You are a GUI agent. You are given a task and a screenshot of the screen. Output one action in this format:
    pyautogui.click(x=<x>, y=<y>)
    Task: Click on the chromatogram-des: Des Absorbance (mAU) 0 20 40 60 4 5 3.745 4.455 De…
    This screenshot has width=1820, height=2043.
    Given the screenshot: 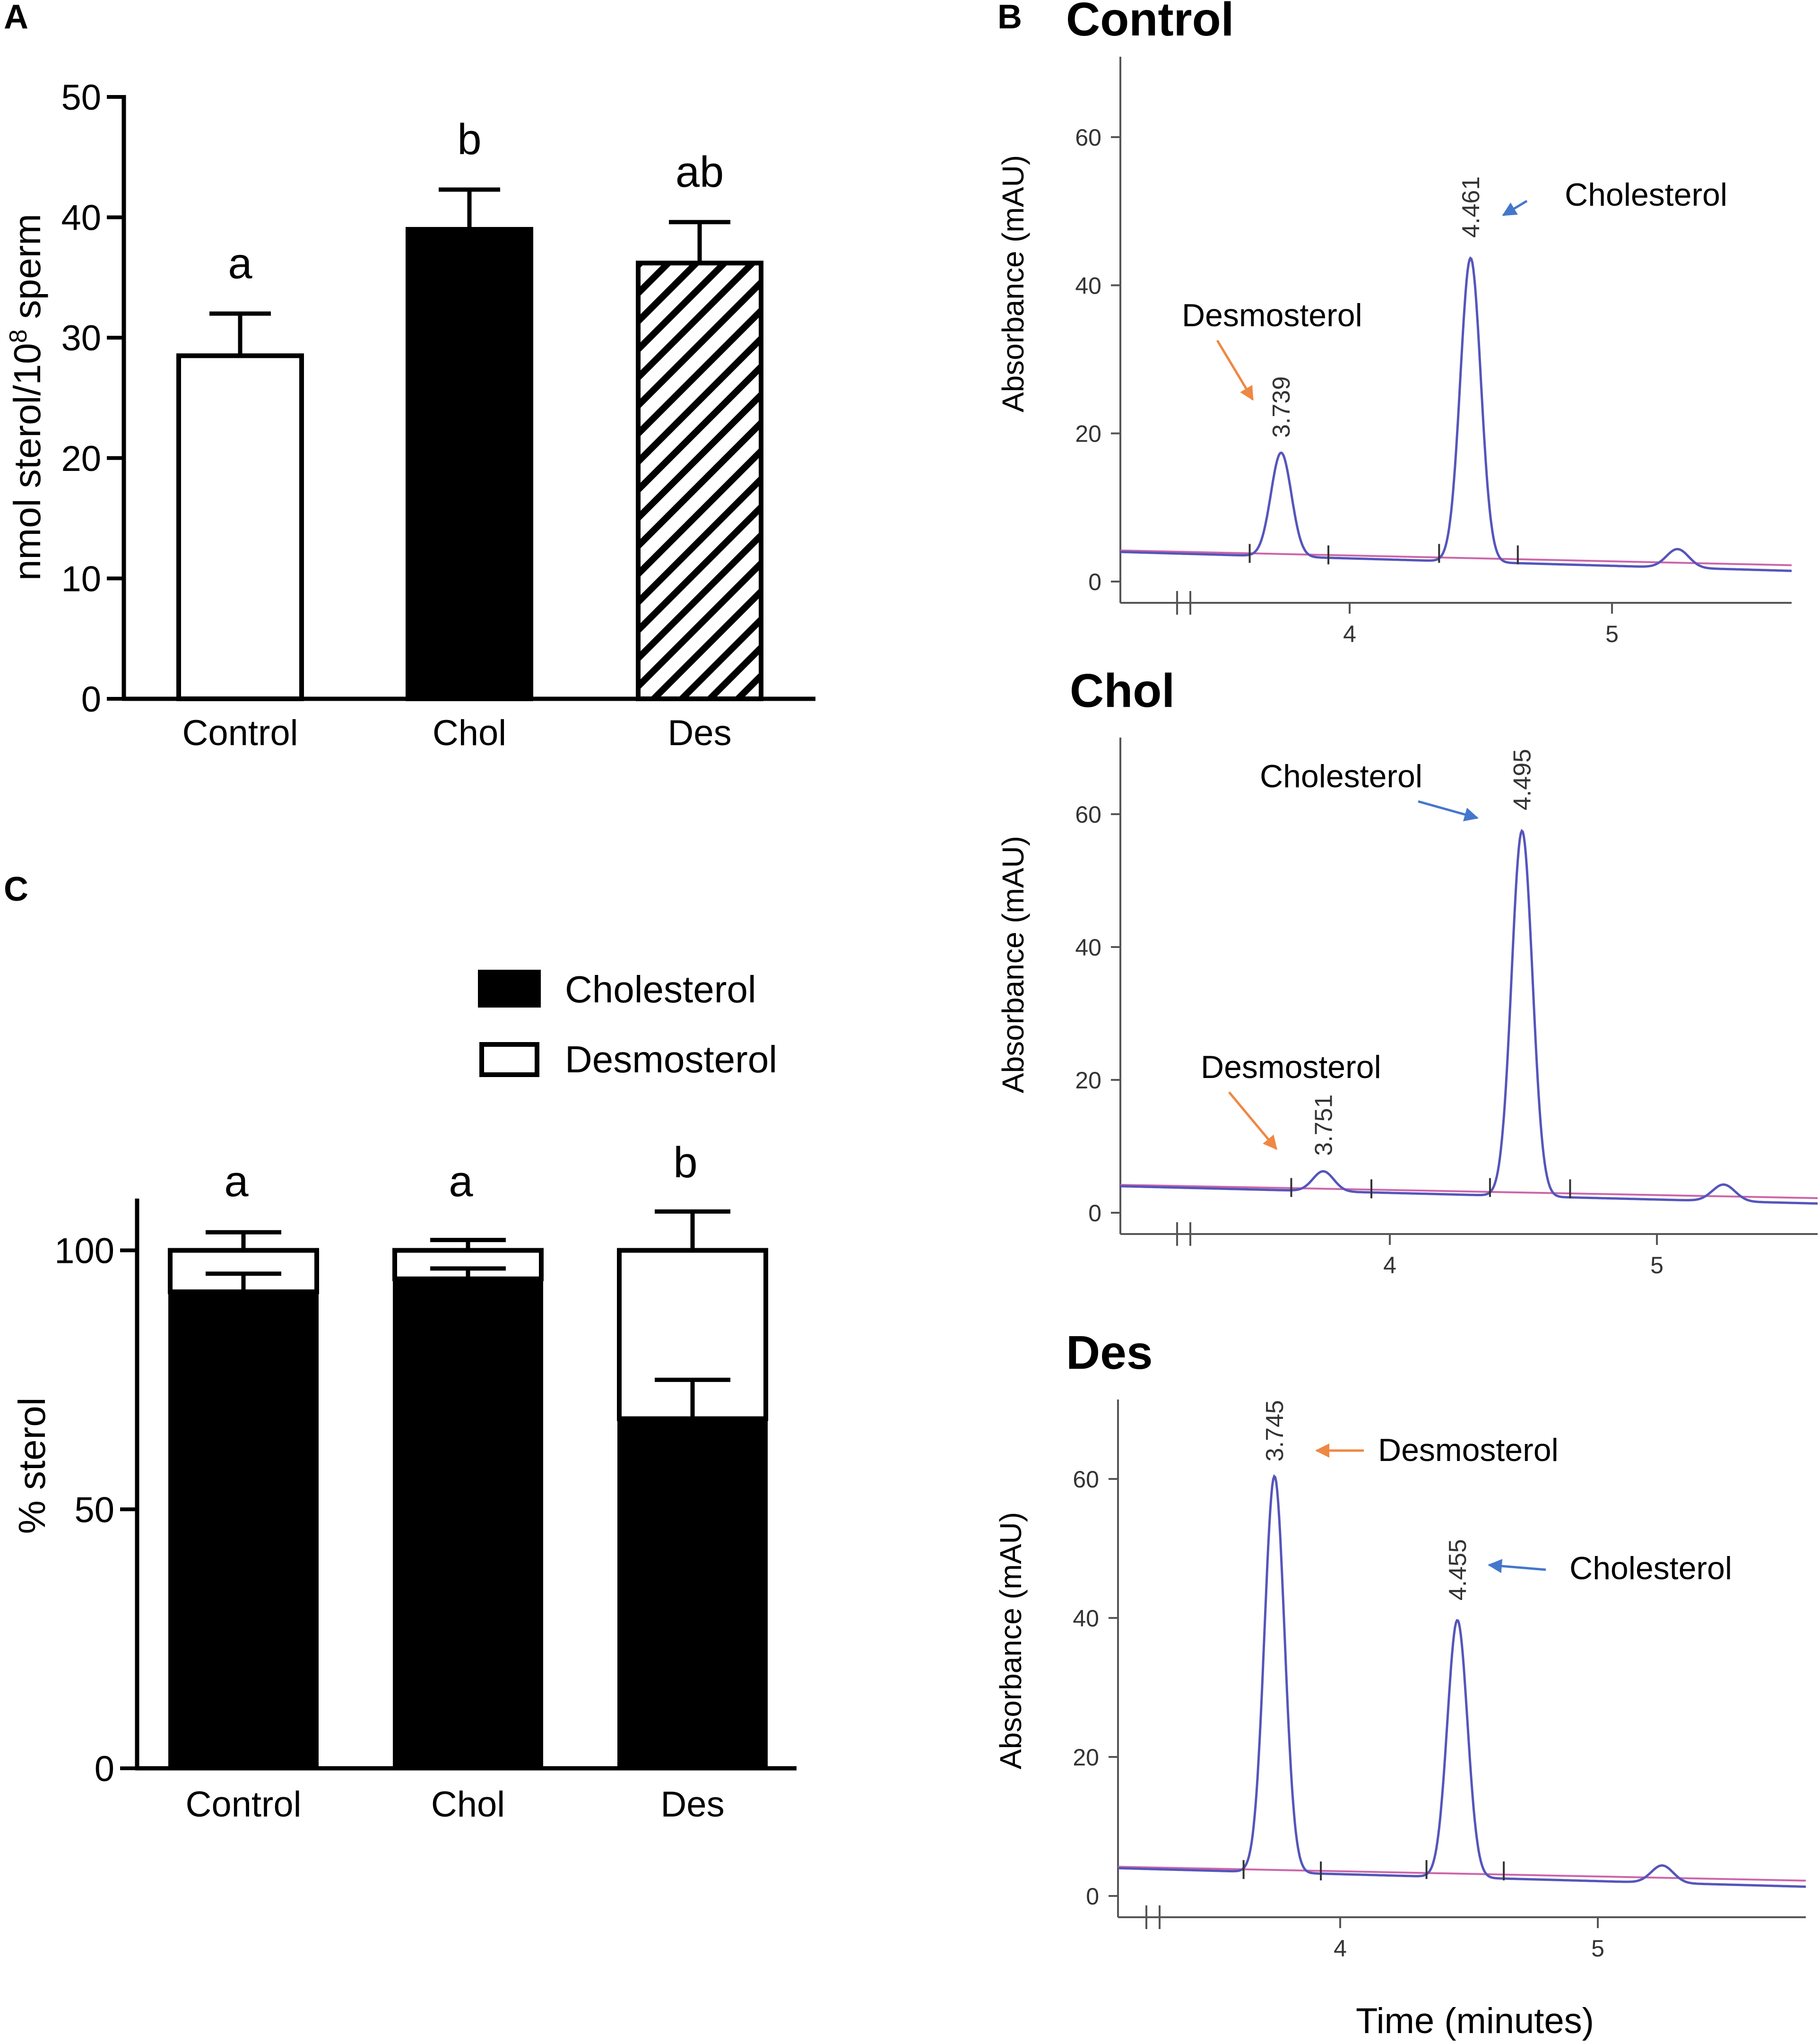 What is the action you would take?
    pyautogui.click(x=1400, y=1644)
    